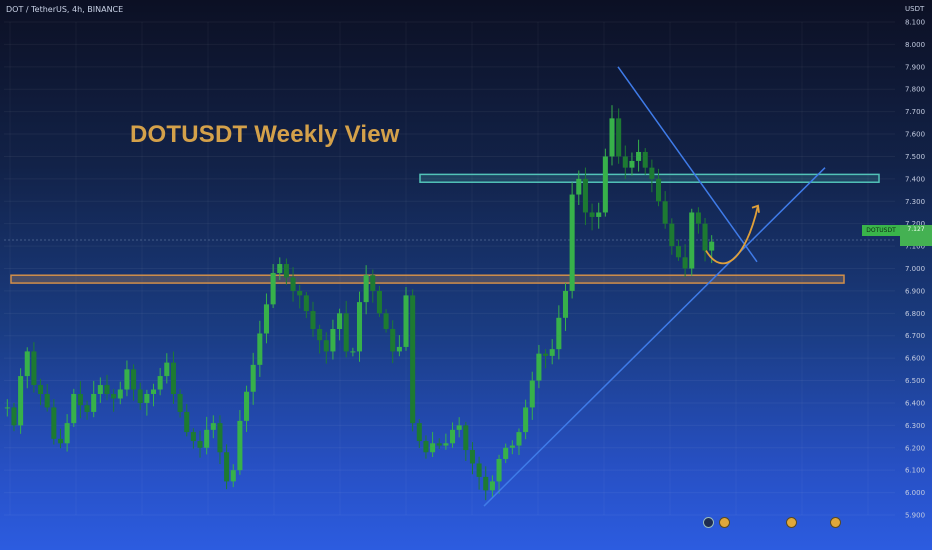  What do you see at coordinates (915, 426) in the screenshot?
I see `y-tick-label: 6.300` at bounding box center [915, 426].